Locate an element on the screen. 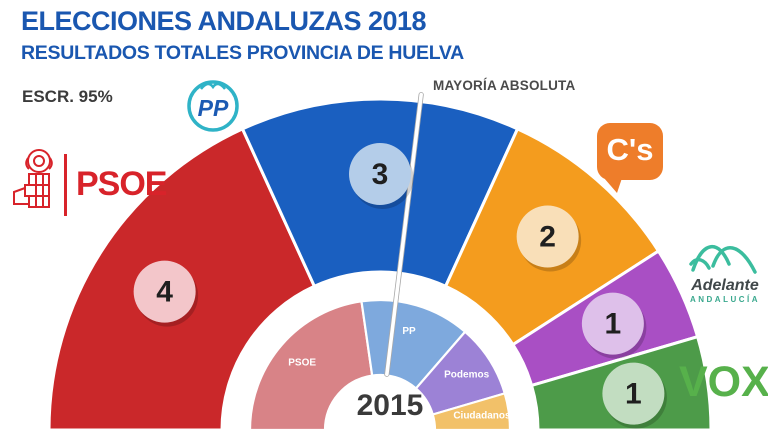 The width and height of the screenshot is (768, 432). seat-count-VOX: 1 is located at coordinates (633, 394).